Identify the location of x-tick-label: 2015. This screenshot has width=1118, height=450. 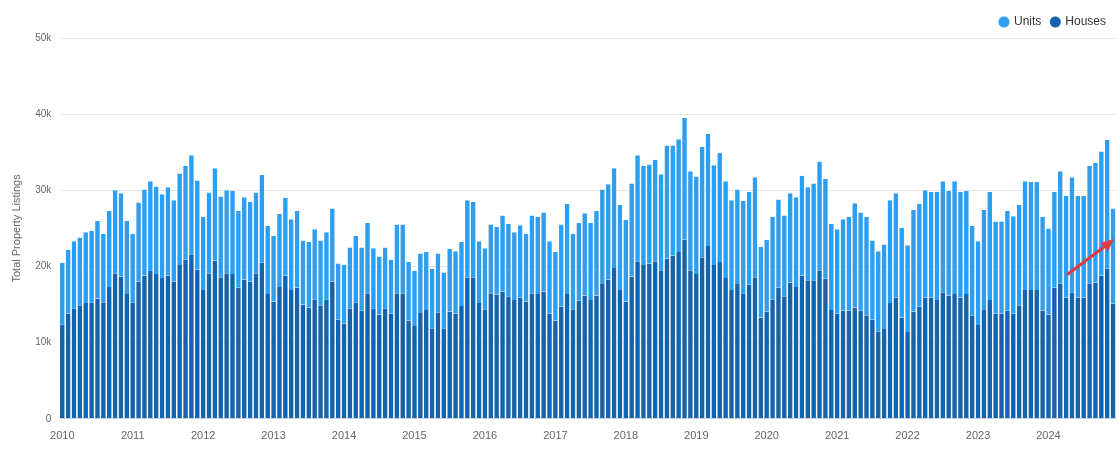
(414, 435).